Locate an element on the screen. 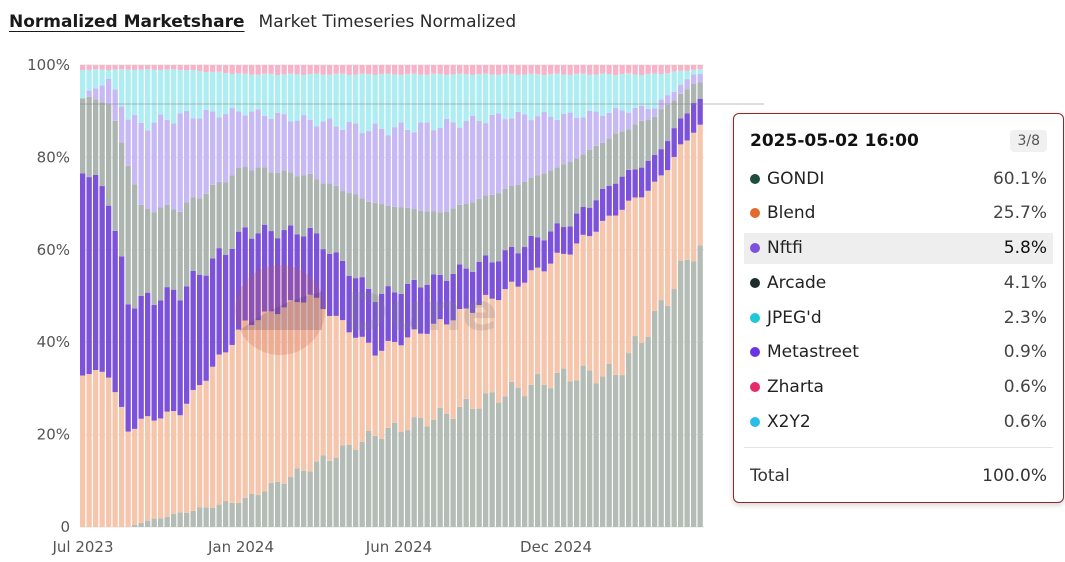 Image resolution: width=1065 pixels, height=562 pixels. tooltip-series-name: Metastreet is located at coordinates (813, 352).